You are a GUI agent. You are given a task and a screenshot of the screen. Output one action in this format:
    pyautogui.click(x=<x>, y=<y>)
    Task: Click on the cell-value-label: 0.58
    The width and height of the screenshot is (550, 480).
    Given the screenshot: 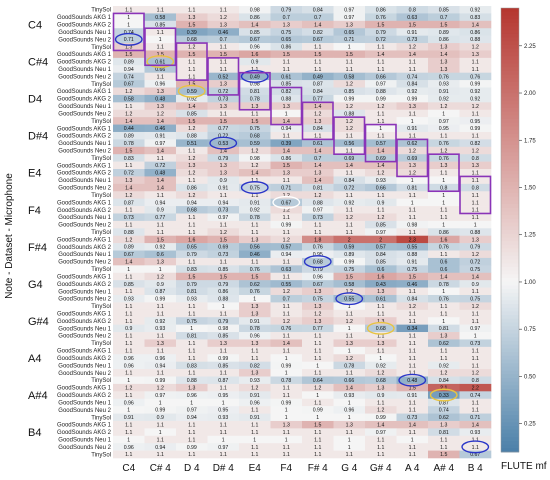 What is the action you would take?
    pyautogui.click(x=129, y=100)
    